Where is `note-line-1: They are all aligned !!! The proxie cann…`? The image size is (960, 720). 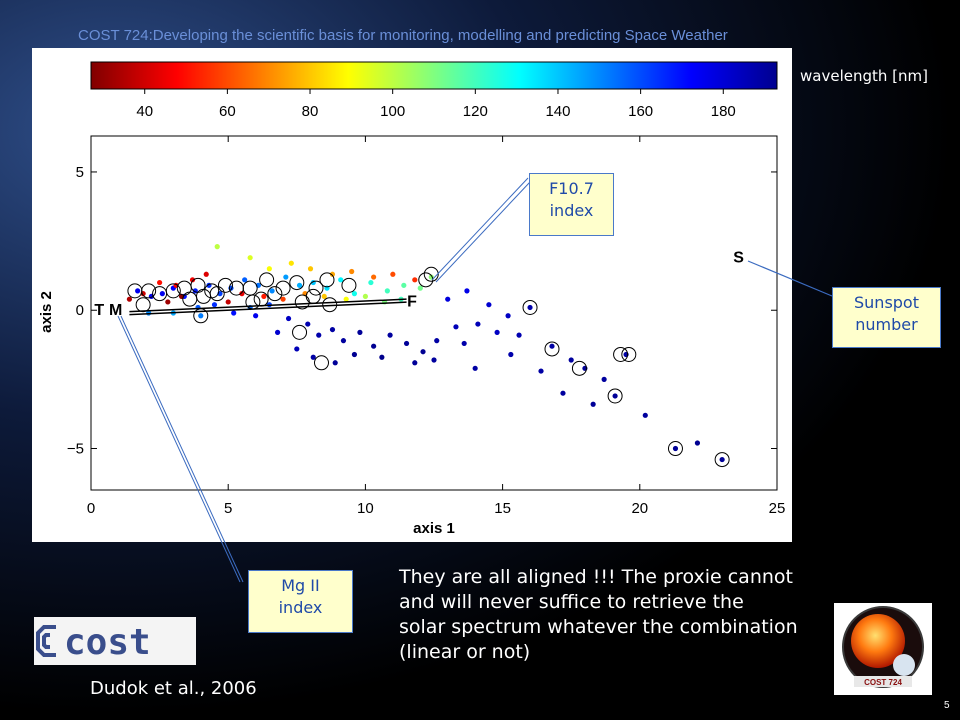
note-line-1: They are all aligned !!! The proxie cann… is located at coordinates (596, 577).